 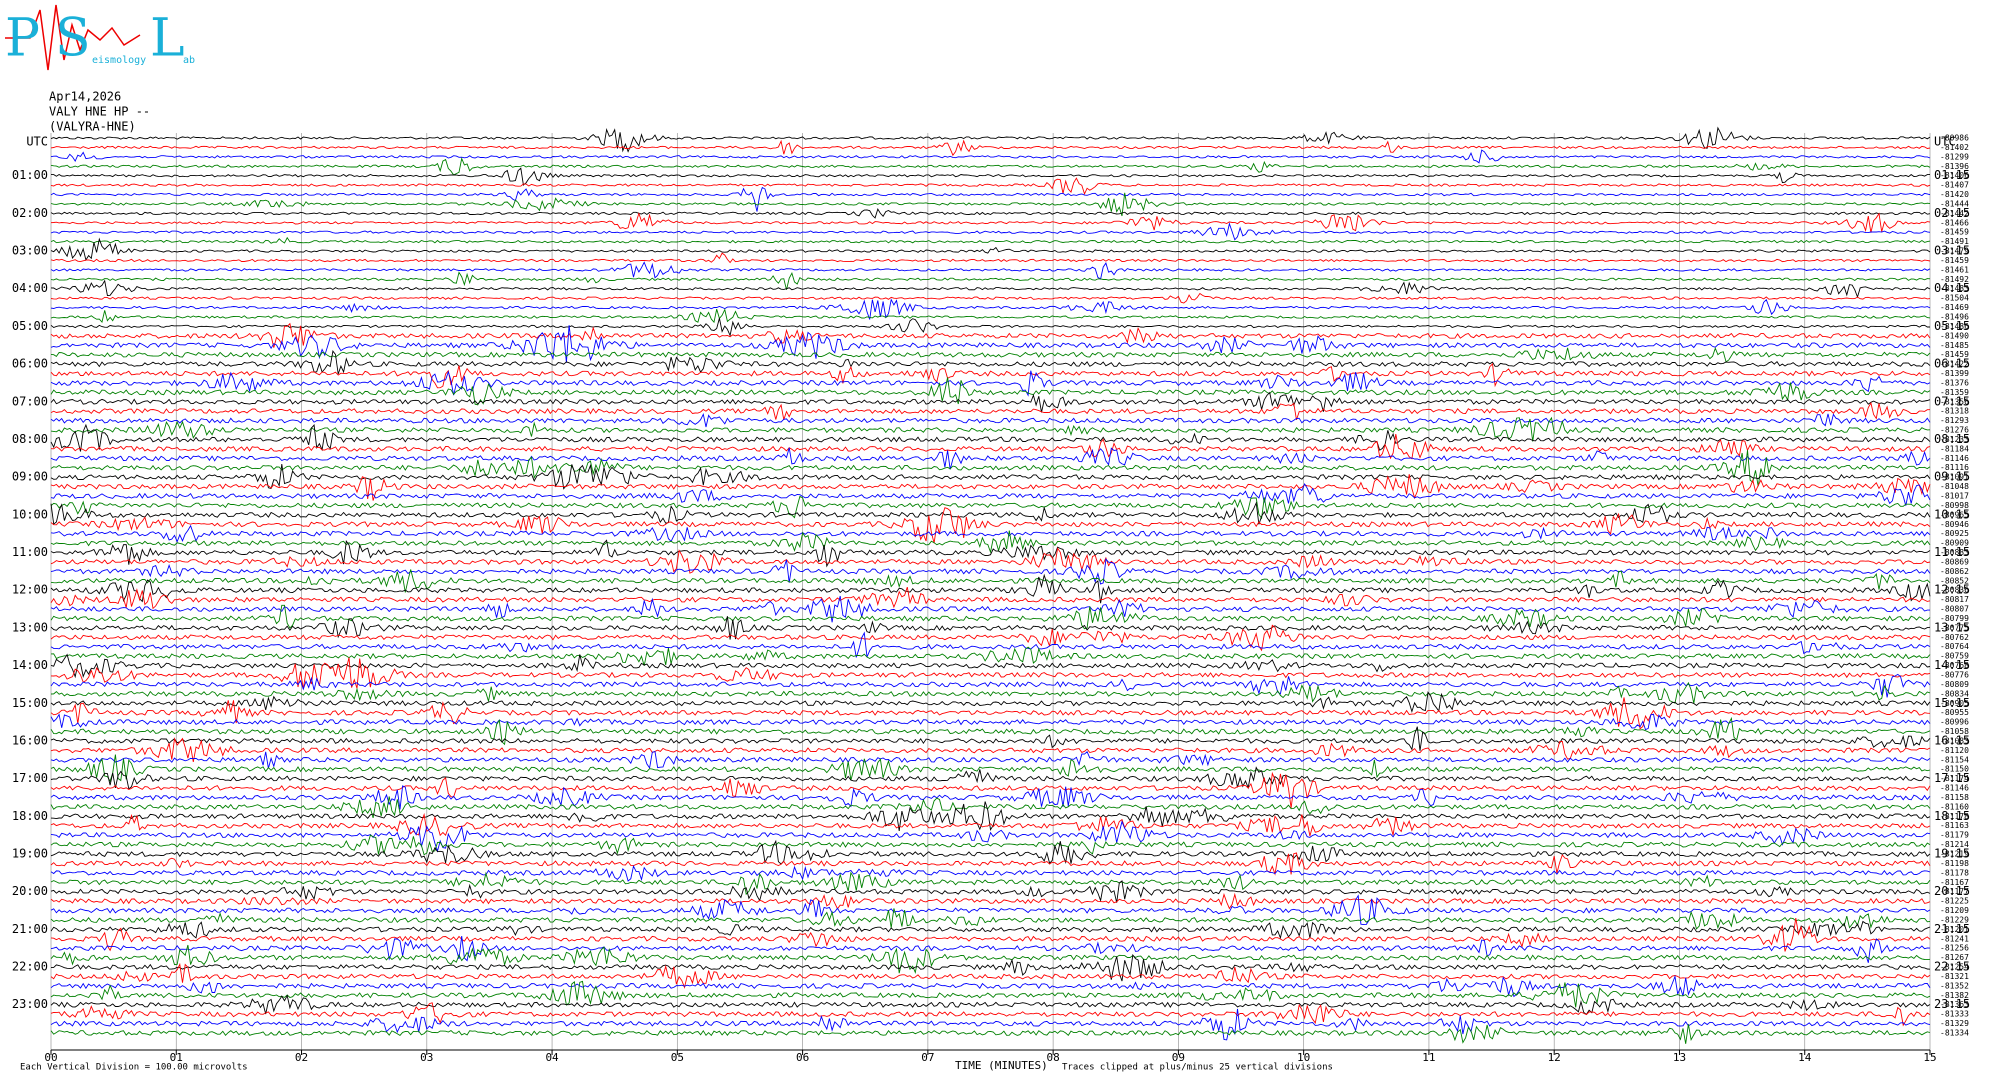 What do you see at coordinates (1954, 1023) in the screenshot?
I see `offset-label: -81329` at bounding box center [1954, 1023].